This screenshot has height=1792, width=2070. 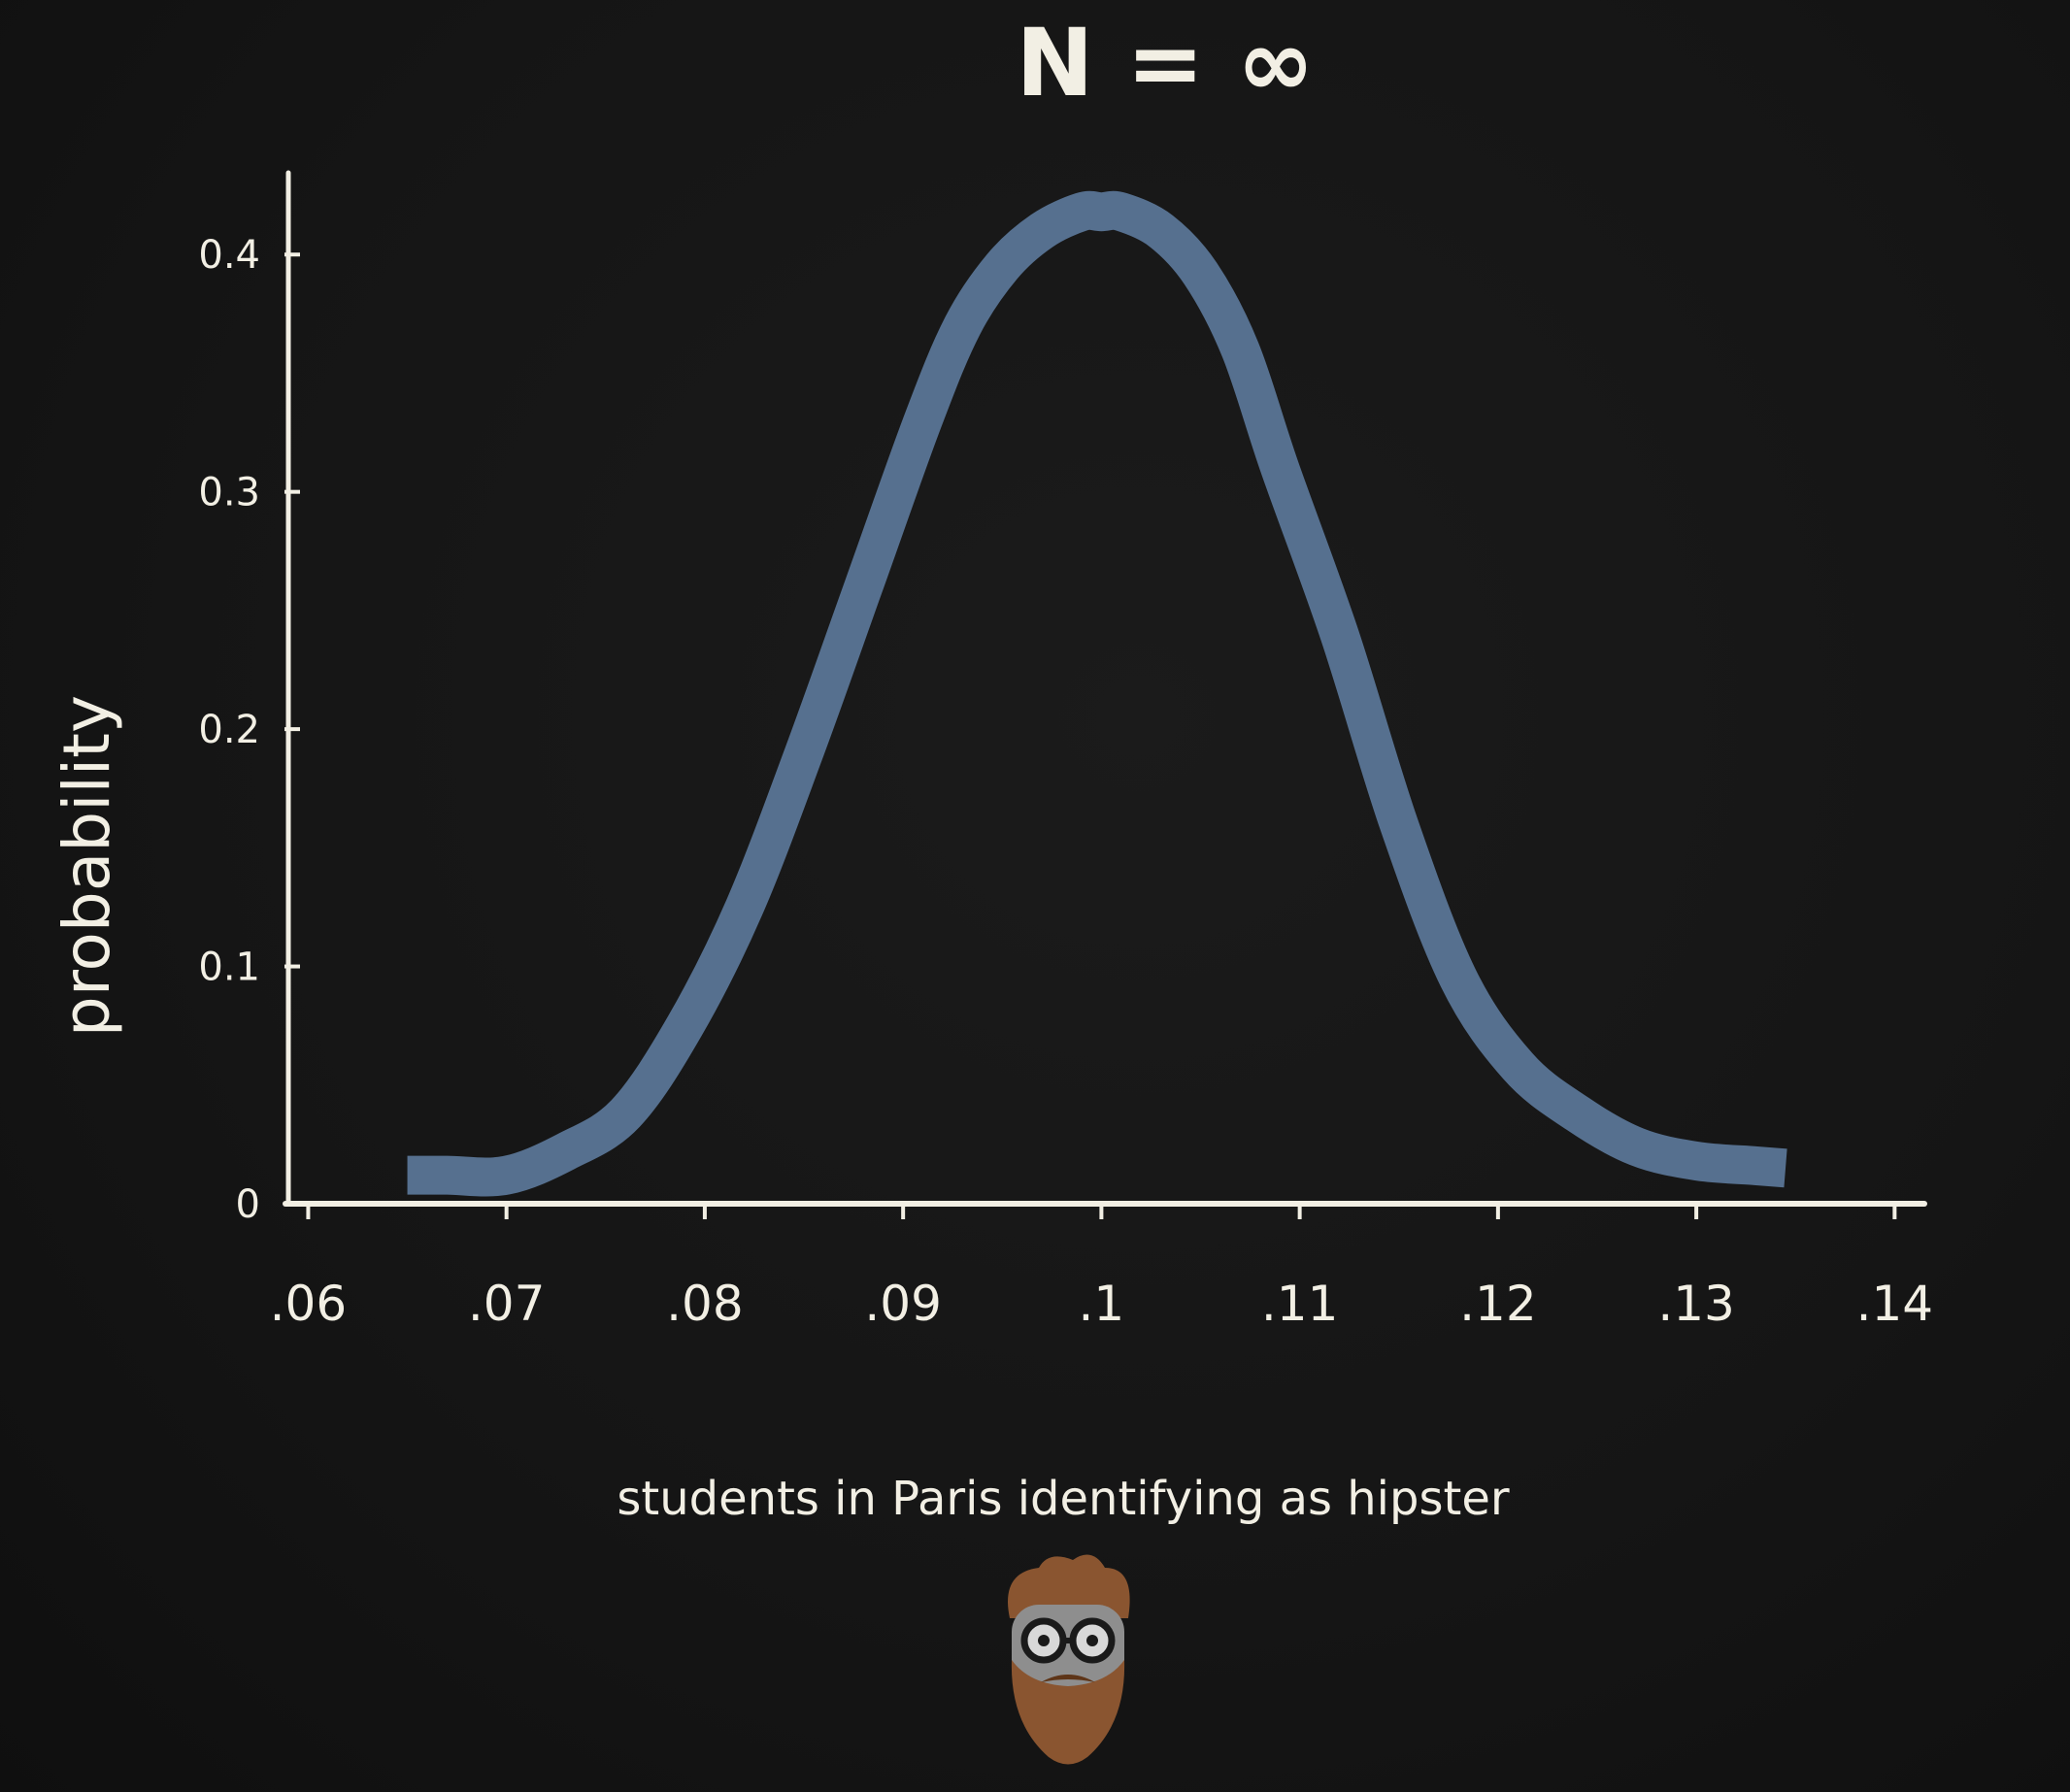 I want to click on bearded-hipster-mascot-icon, so click(x=1069, y=1660).